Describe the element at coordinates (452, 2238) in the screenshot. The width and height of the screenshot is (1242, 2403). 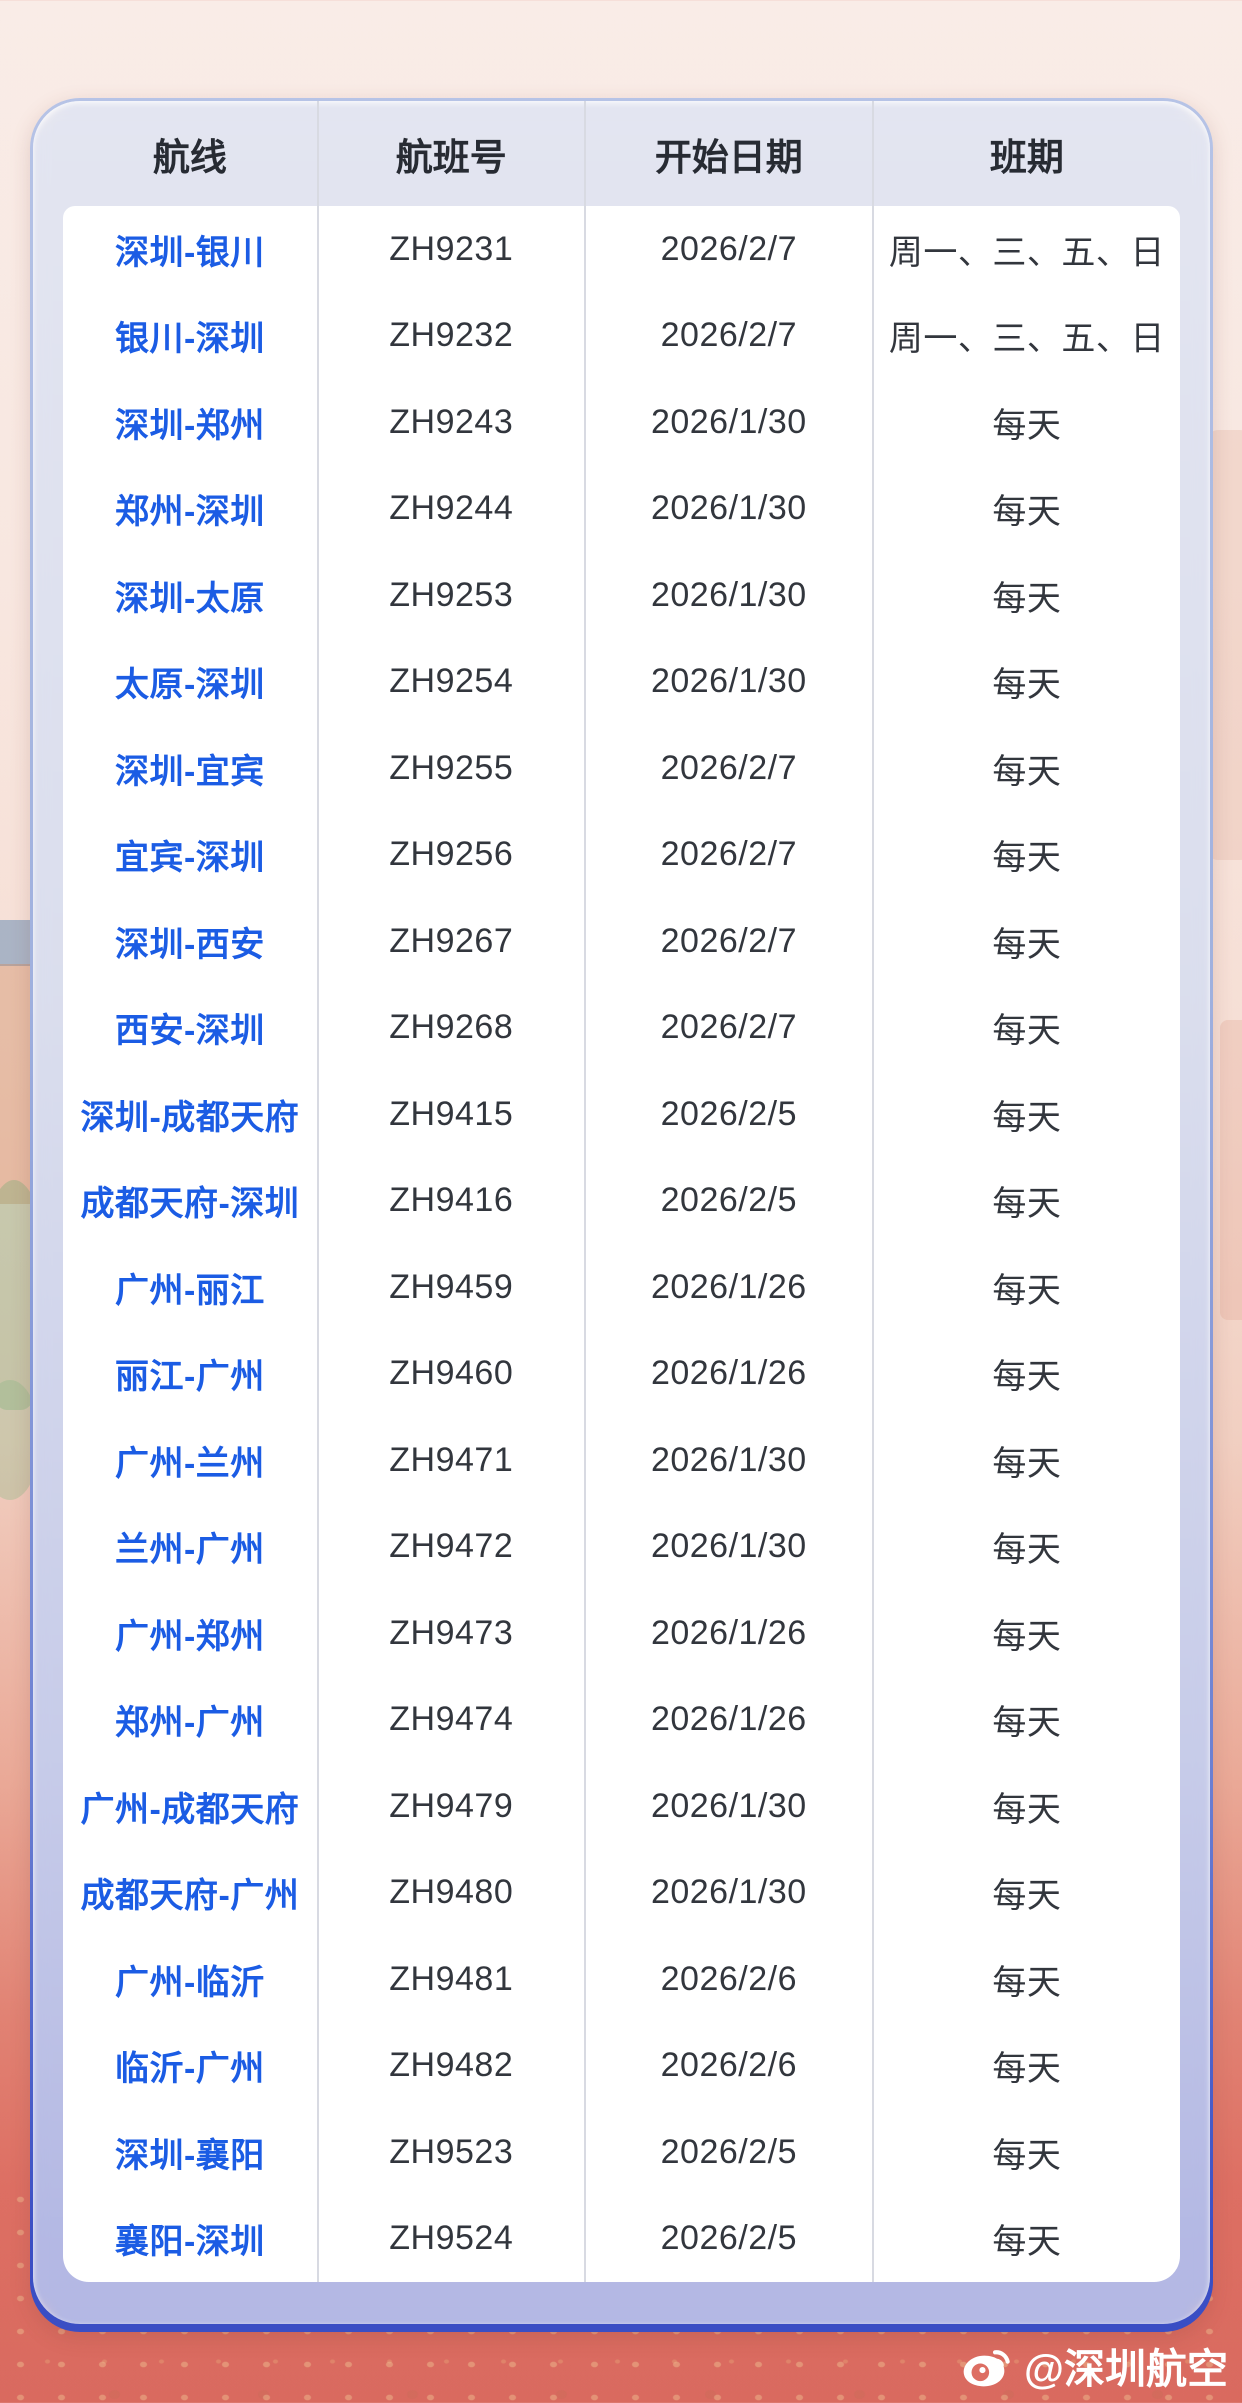
I see `flight-number-cell: ZH9524` at that location.